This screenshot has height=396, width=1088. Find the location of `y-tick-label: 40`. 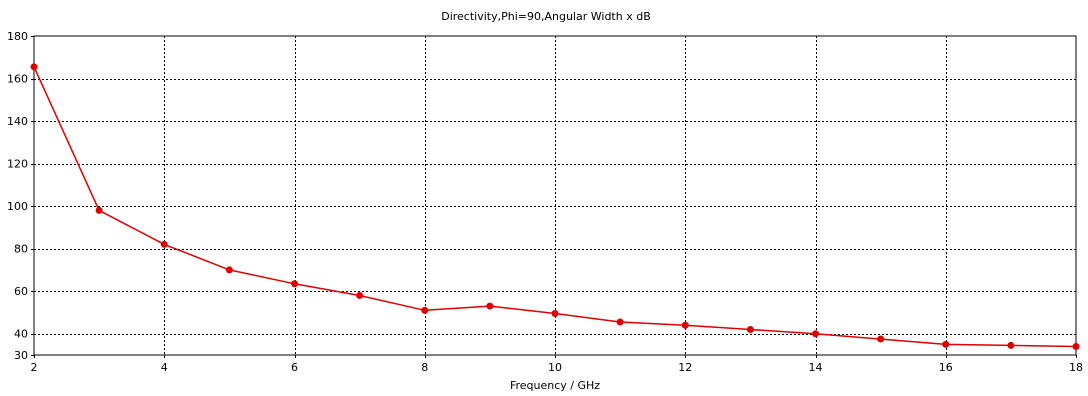

y-tick-label: 40 is located at coordinates (21, 334).